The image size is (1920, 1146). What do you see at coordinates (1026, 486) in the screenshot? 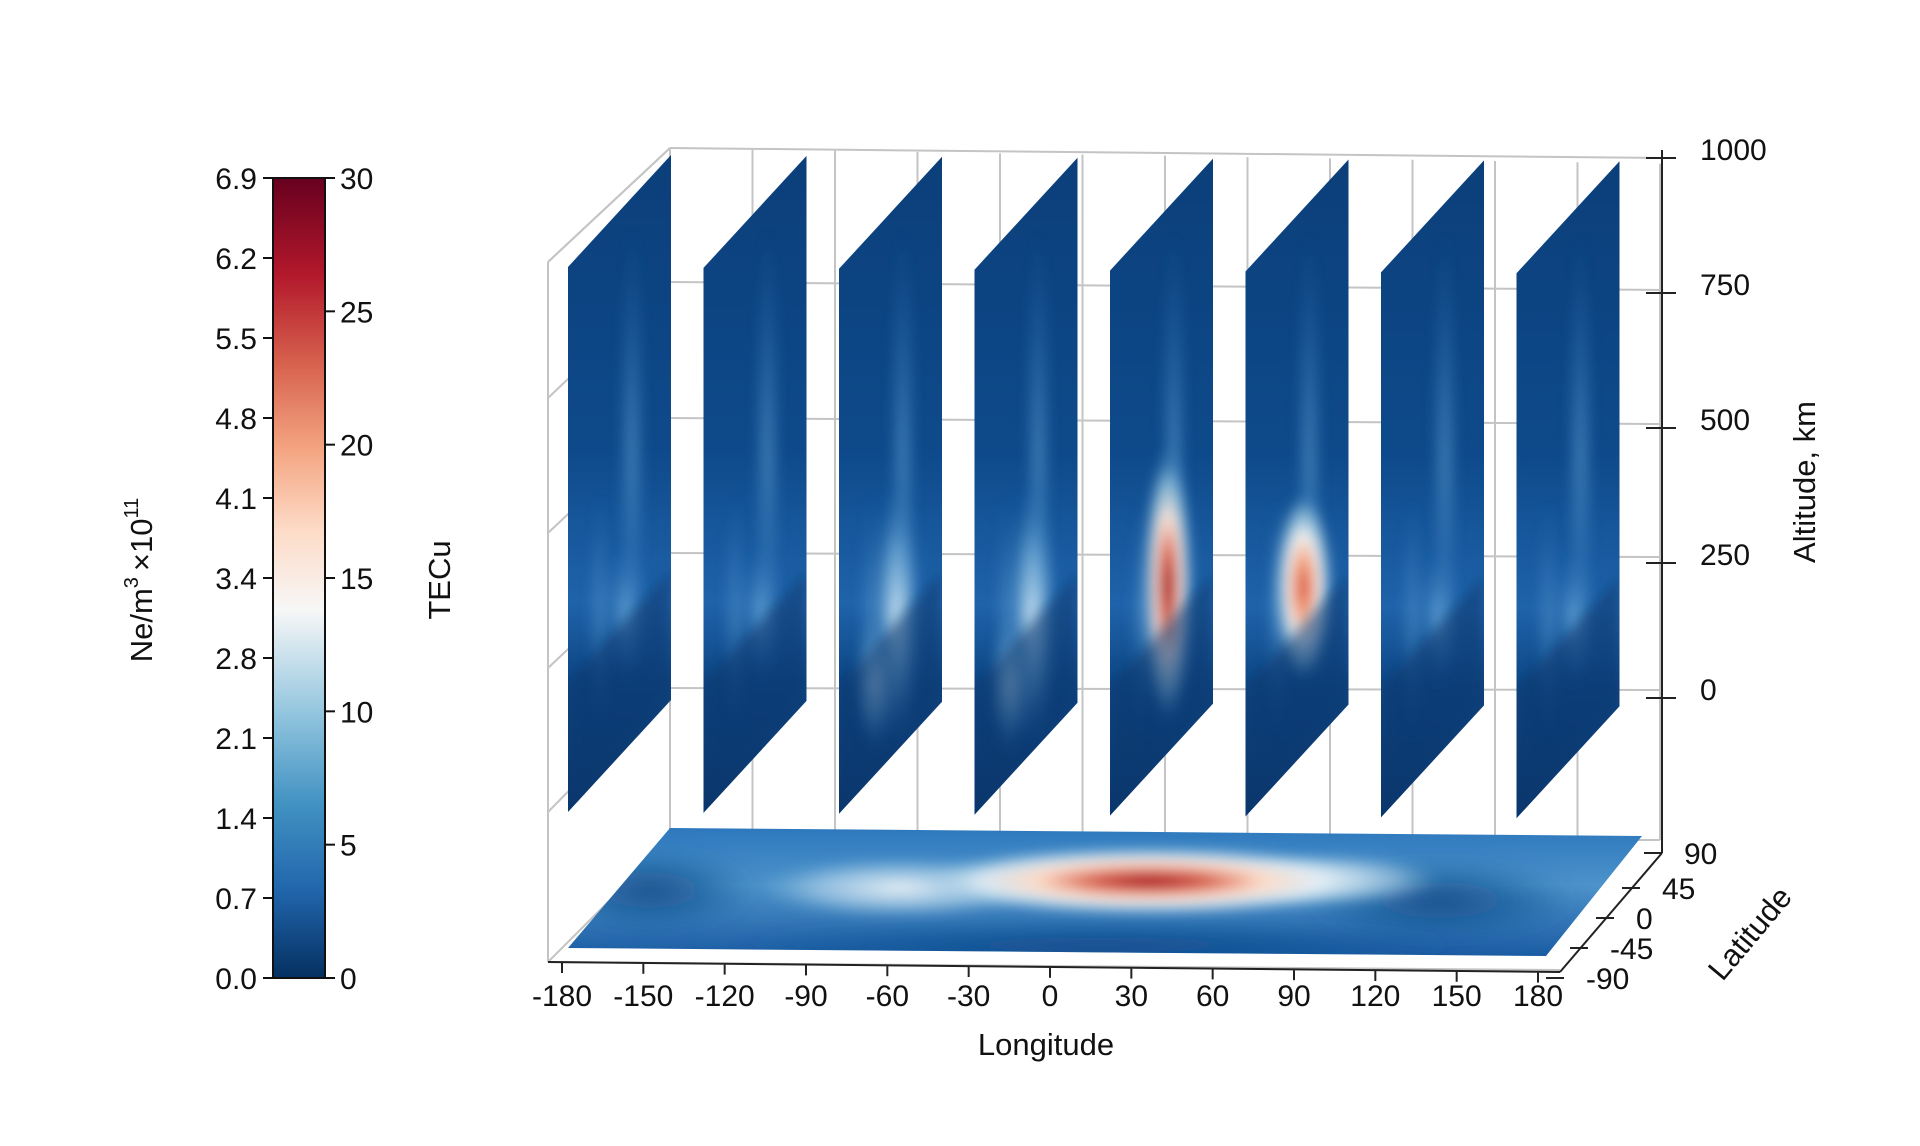
I see `slice-lon--45` at bounding box center [1026, 486].